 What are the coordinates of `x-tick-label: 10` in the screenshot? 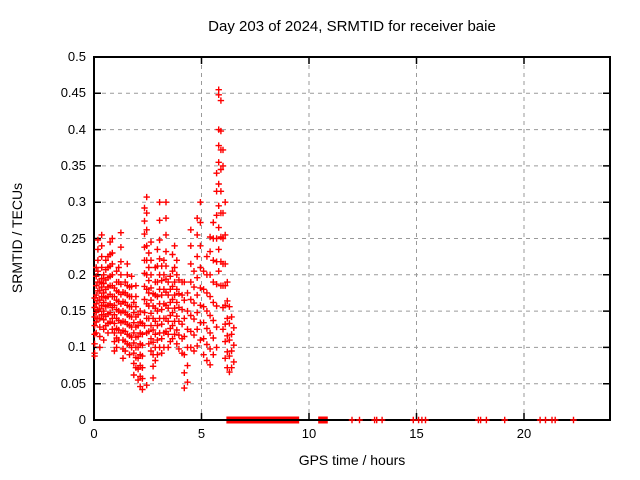 It's located at (309, 433).